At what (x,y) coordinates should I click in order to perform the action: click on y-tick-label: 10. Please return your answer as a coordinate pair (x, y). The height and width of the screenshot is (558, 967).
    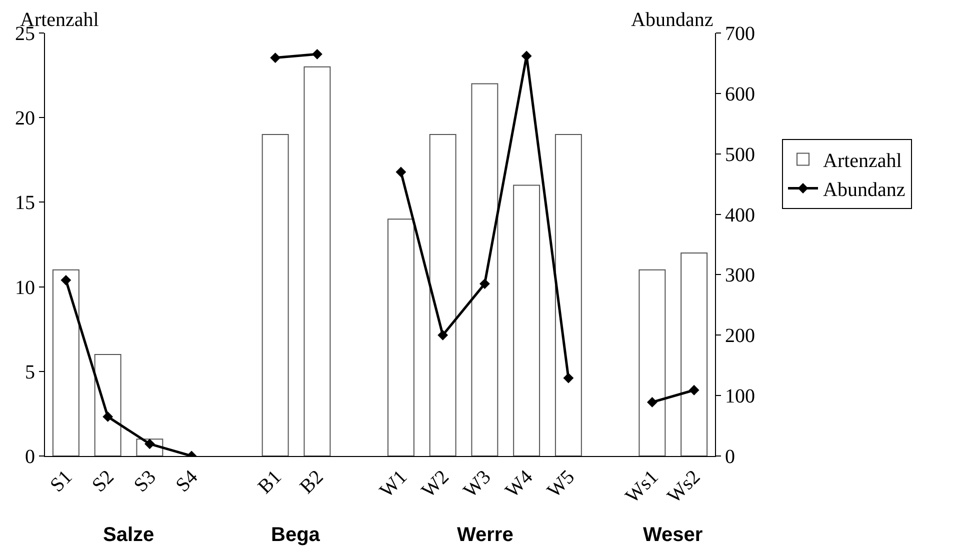
    Looking at the image, I should click on (25, 287).